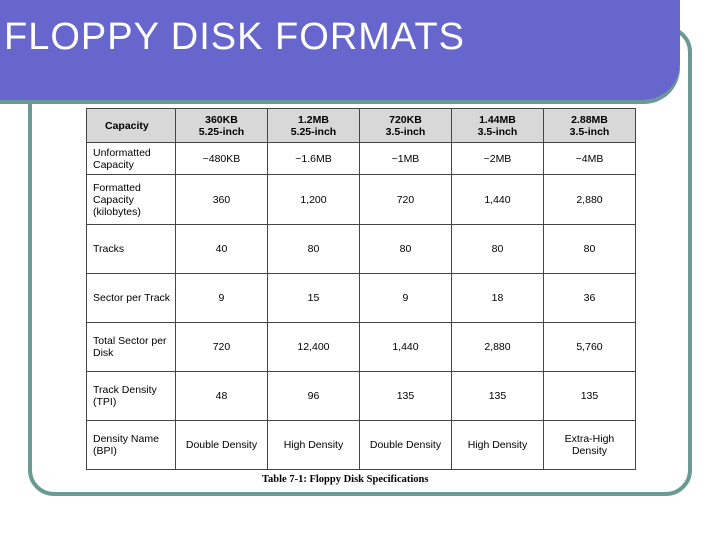 This screenshot has height=546, width=728. What do you see at coordinates (313, 298) in the screenshot?
I see `table-cell: 15` at bounding box center [313, 298].